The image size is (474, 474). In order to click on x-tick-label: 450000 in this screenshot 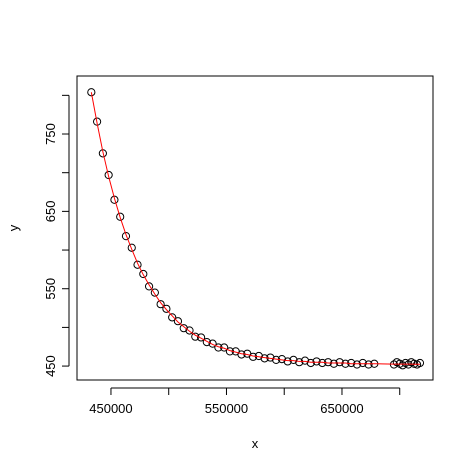, I will do `click(110, 408)`.